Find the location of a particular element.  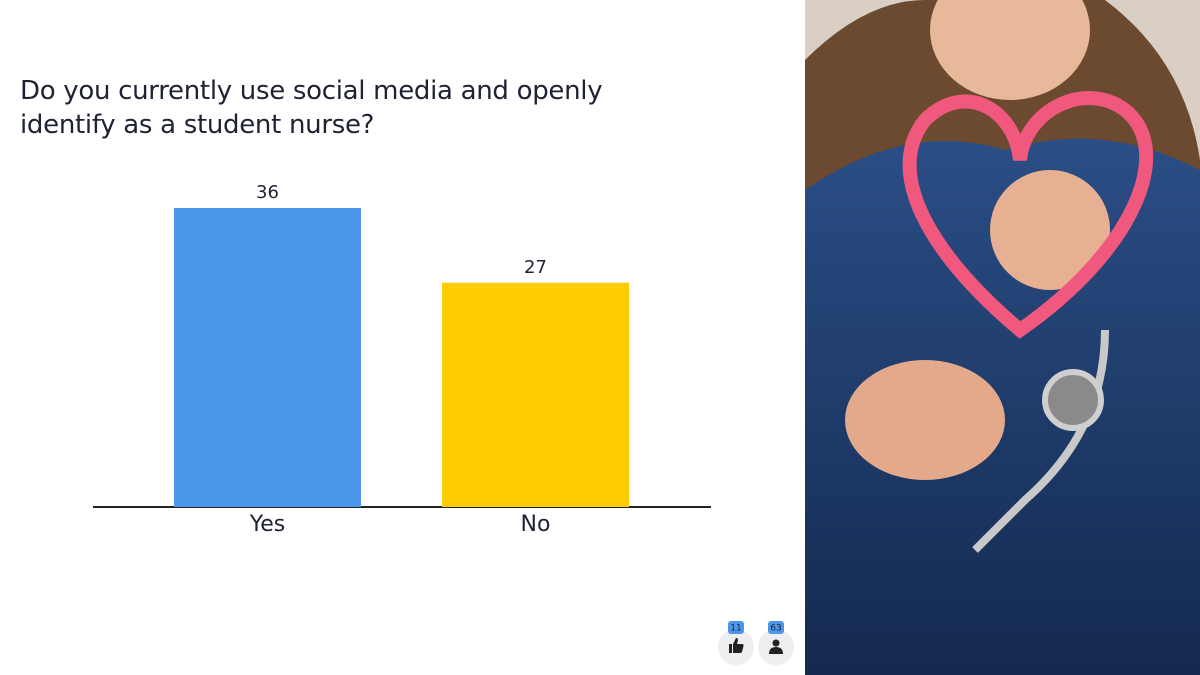

participants-count: 63 is located at coordinates (775, 629).